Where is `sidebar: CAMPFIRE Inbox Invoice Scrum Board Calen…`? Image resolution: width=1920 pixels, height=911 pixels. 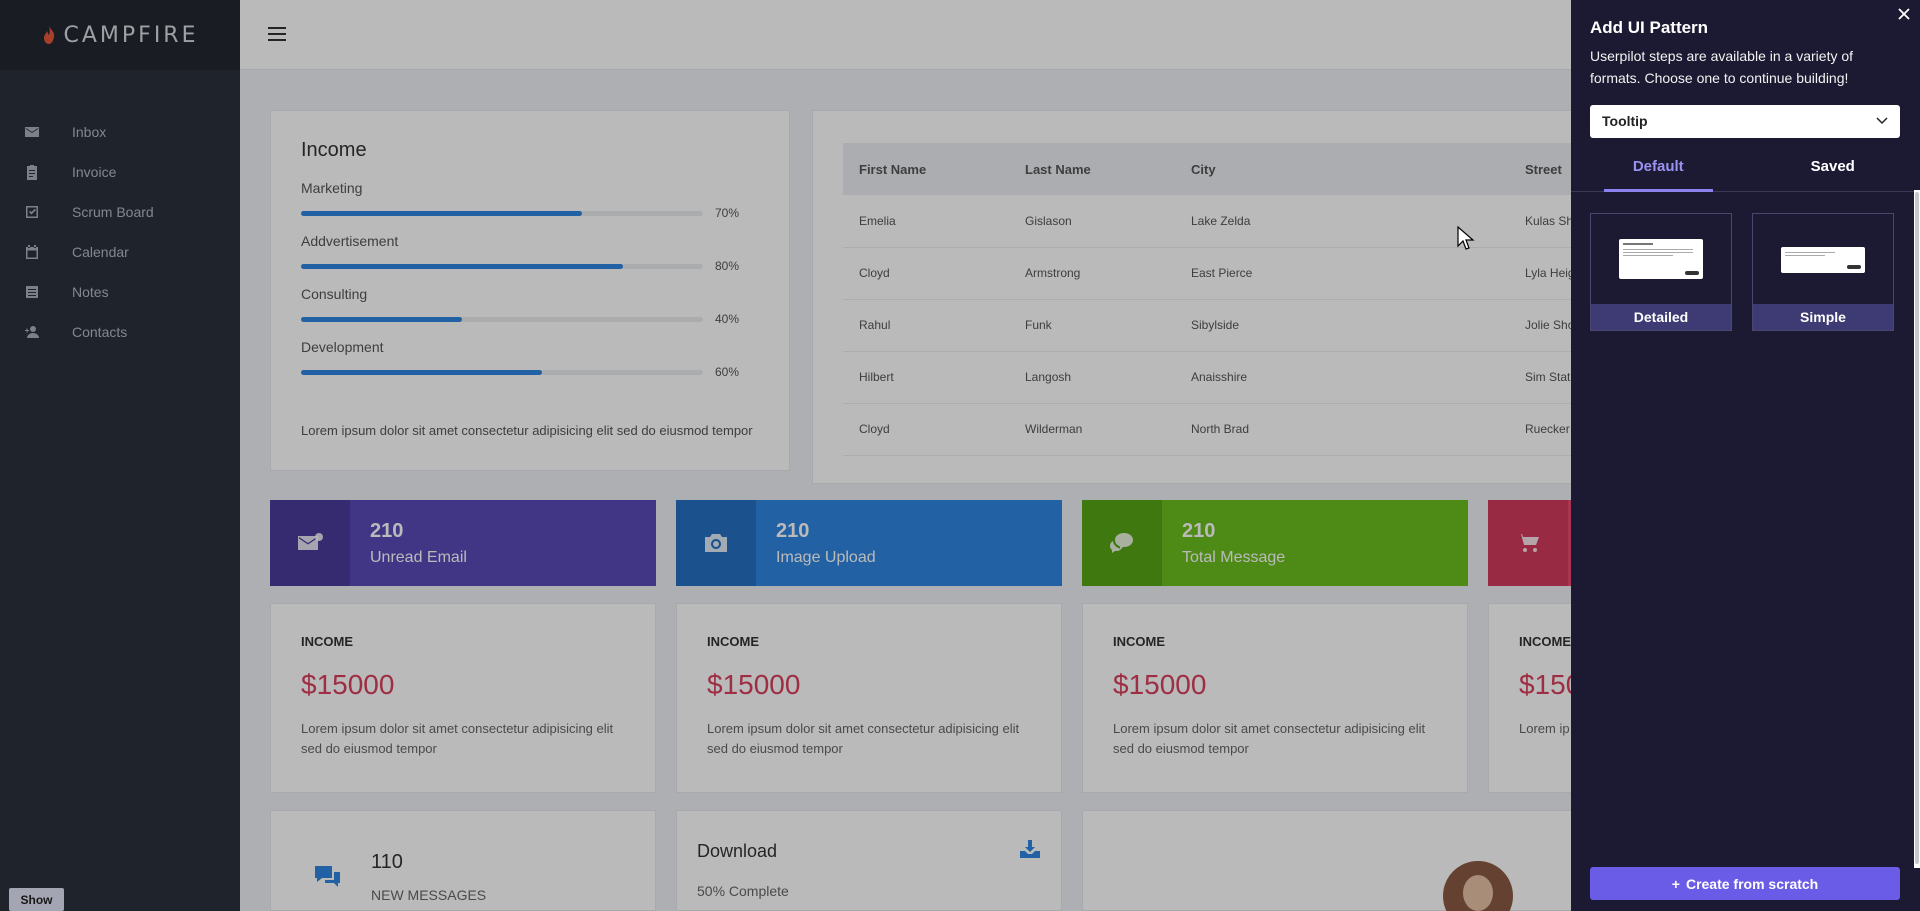 sidebar: CAMPFIRE Inbox Invoice Scrum Board Calen… is located at coordinates (120, 455).